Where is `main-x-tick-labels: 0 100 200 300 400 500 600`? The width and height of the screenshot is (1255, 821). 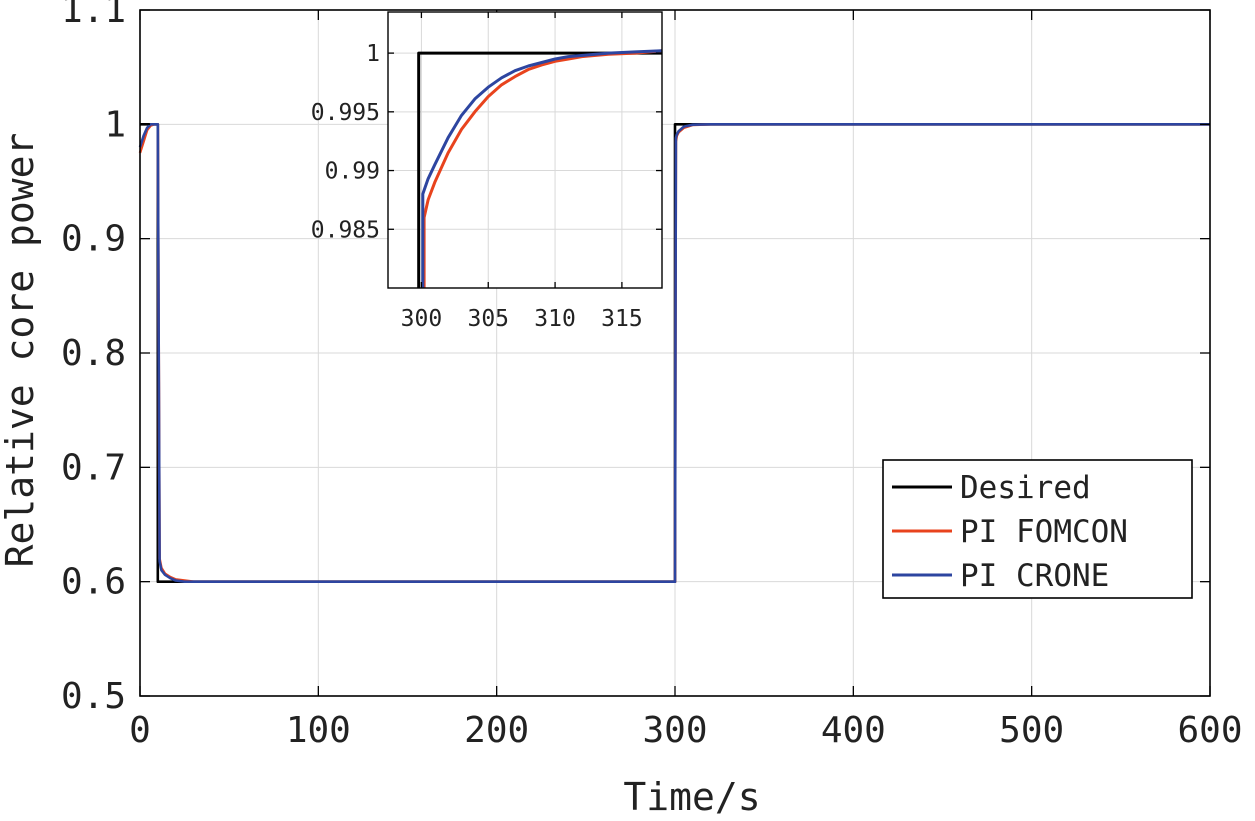
main-x-tick-labels: 0 100 200 300 400 500 600 is located at coordinates (685, 730).